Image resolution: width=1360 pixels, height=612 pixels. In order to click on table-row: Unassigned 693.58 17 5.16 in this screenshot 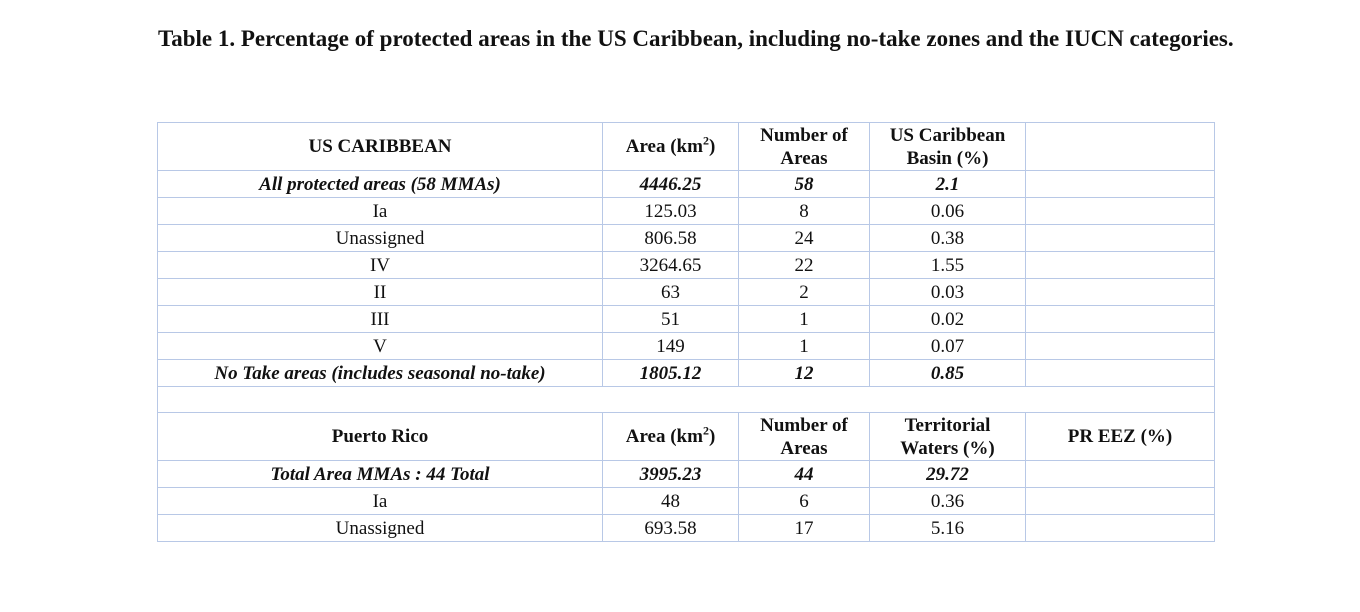, I will do `click(686, 528)`.